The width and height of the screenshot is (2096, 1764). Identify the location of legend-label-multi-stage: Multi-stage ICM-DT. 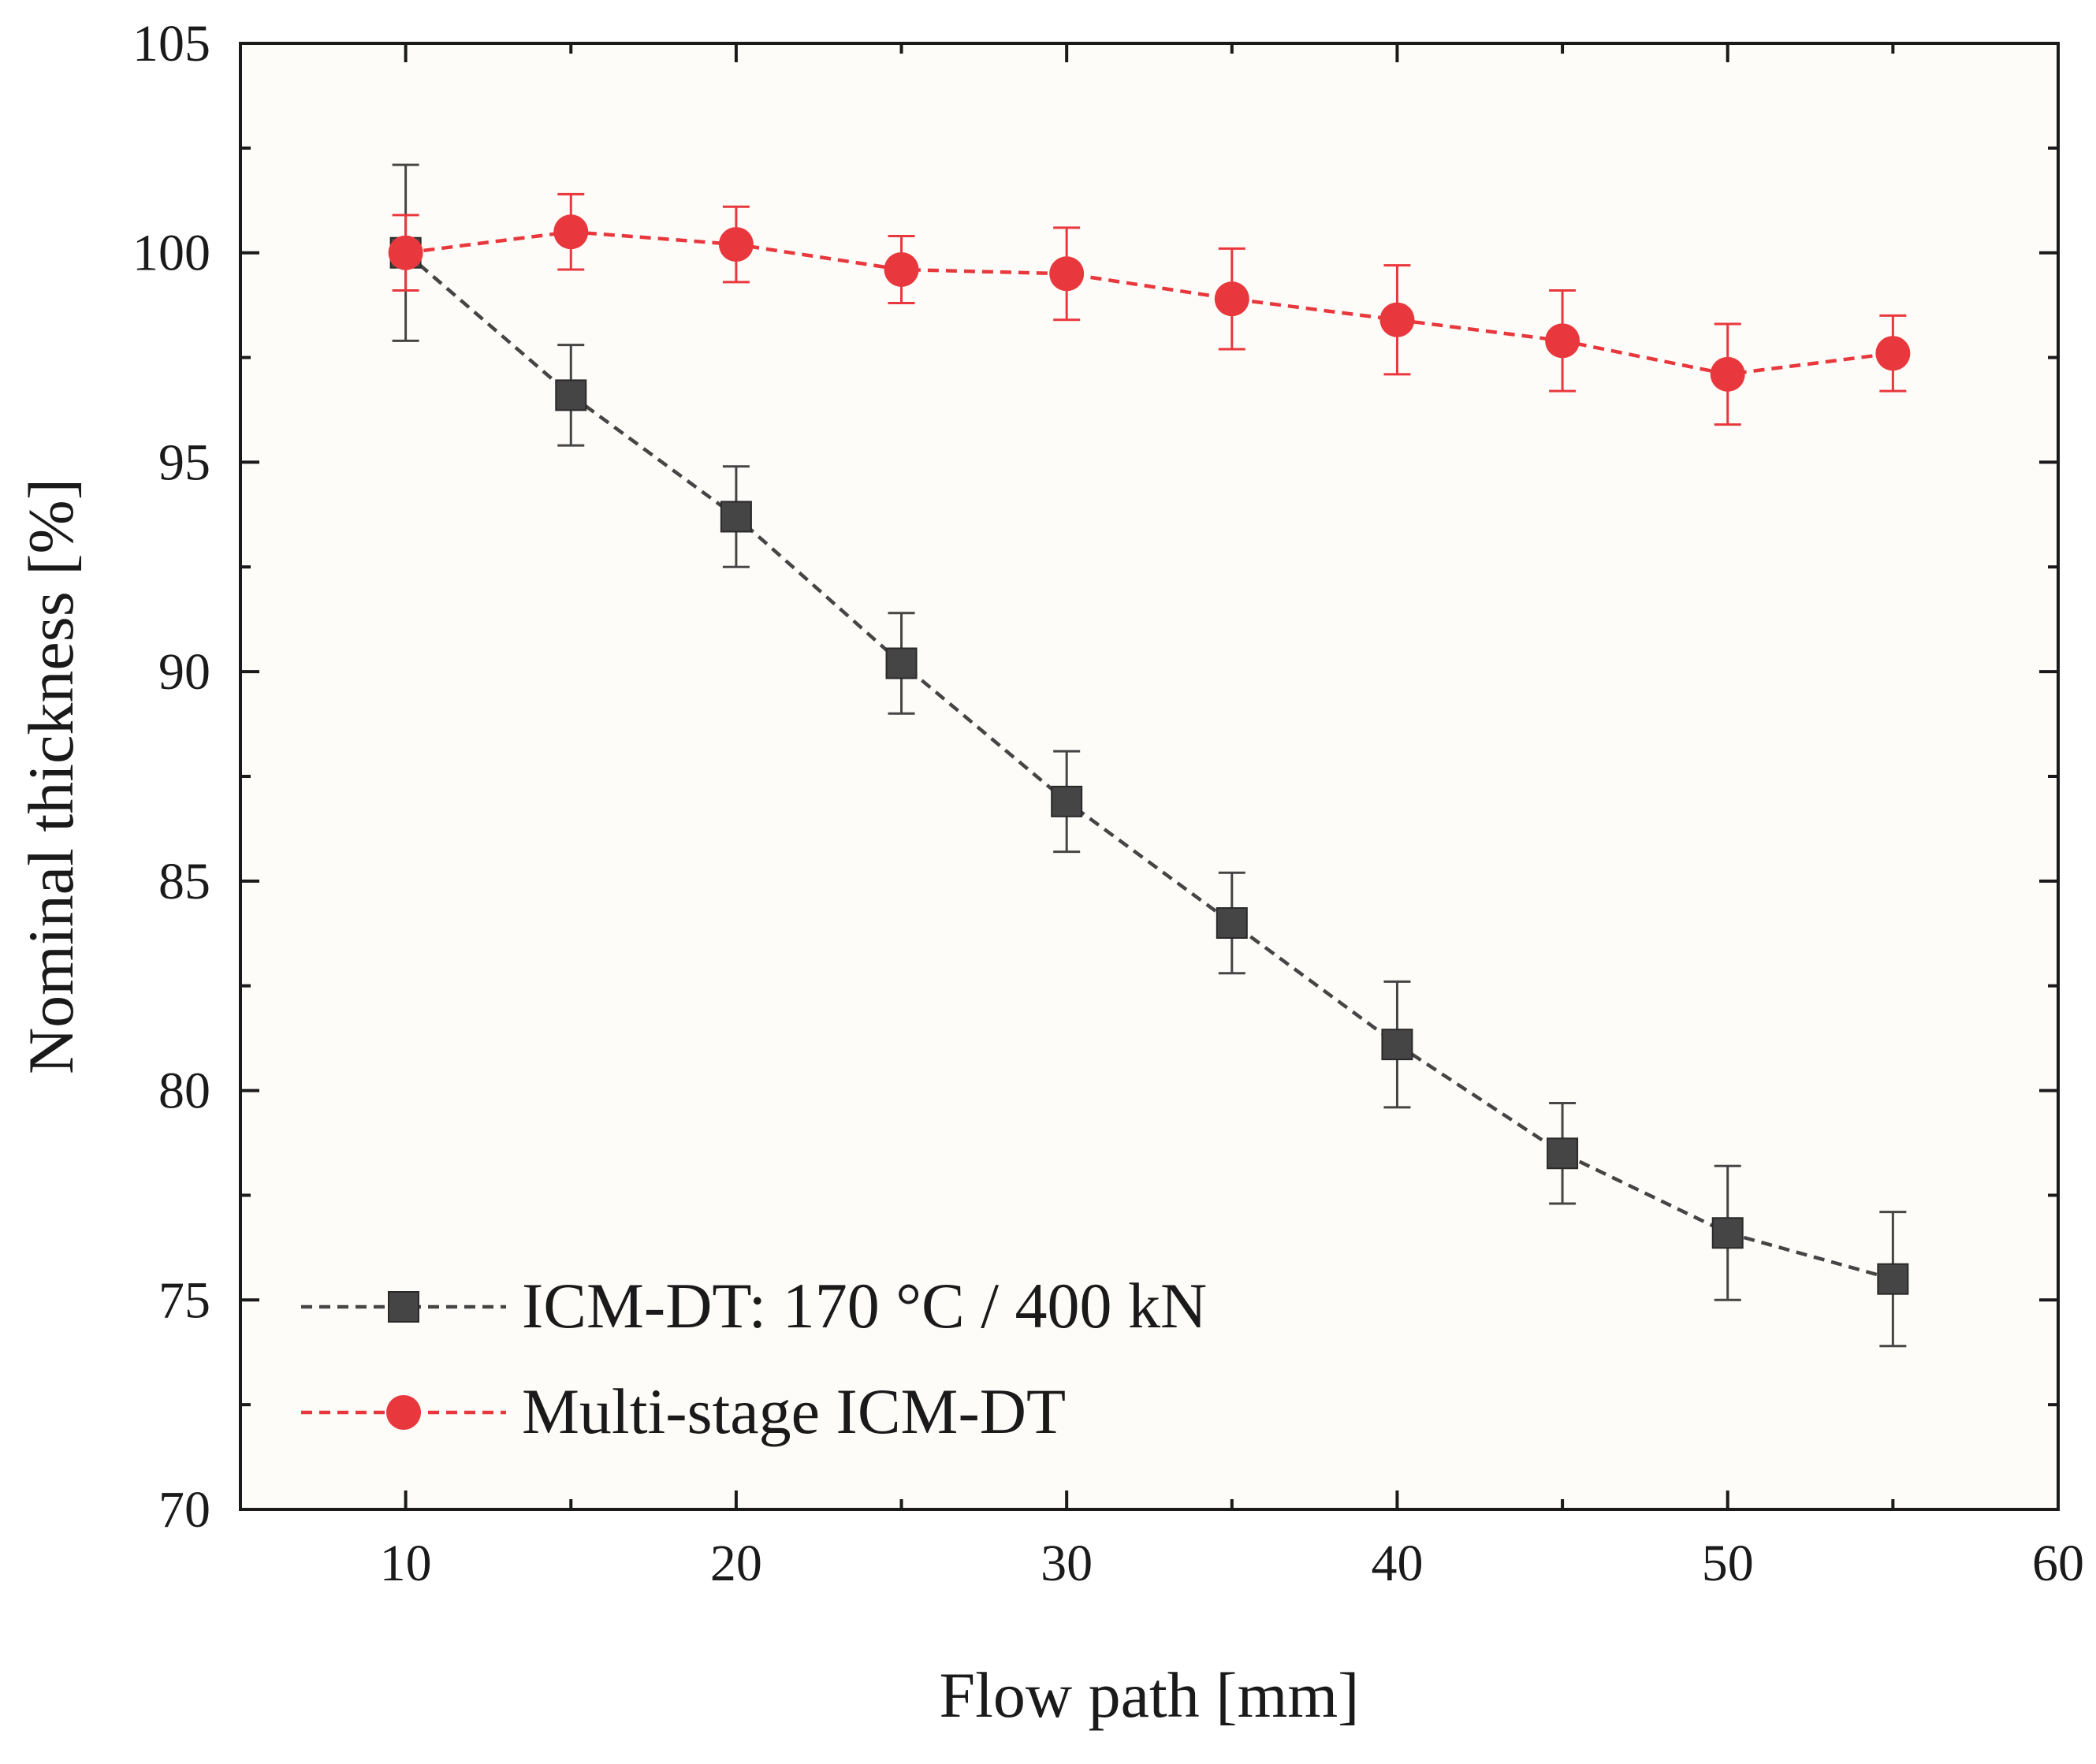
(794, 1411).